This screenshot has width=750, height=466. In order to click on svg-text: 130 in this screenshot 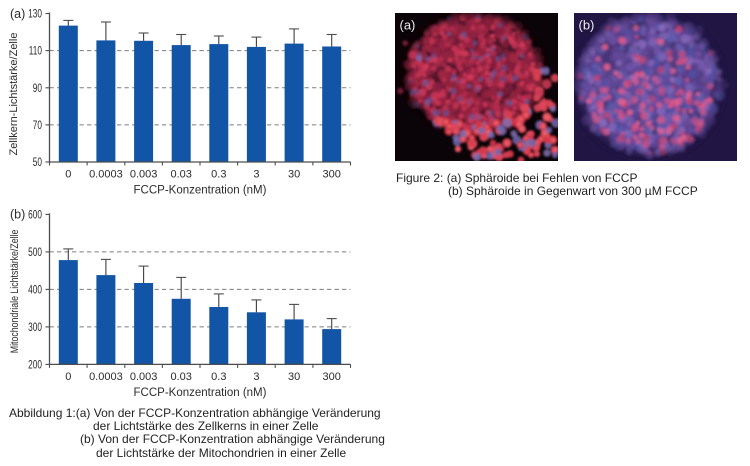, I will do `click(35, 14)`.